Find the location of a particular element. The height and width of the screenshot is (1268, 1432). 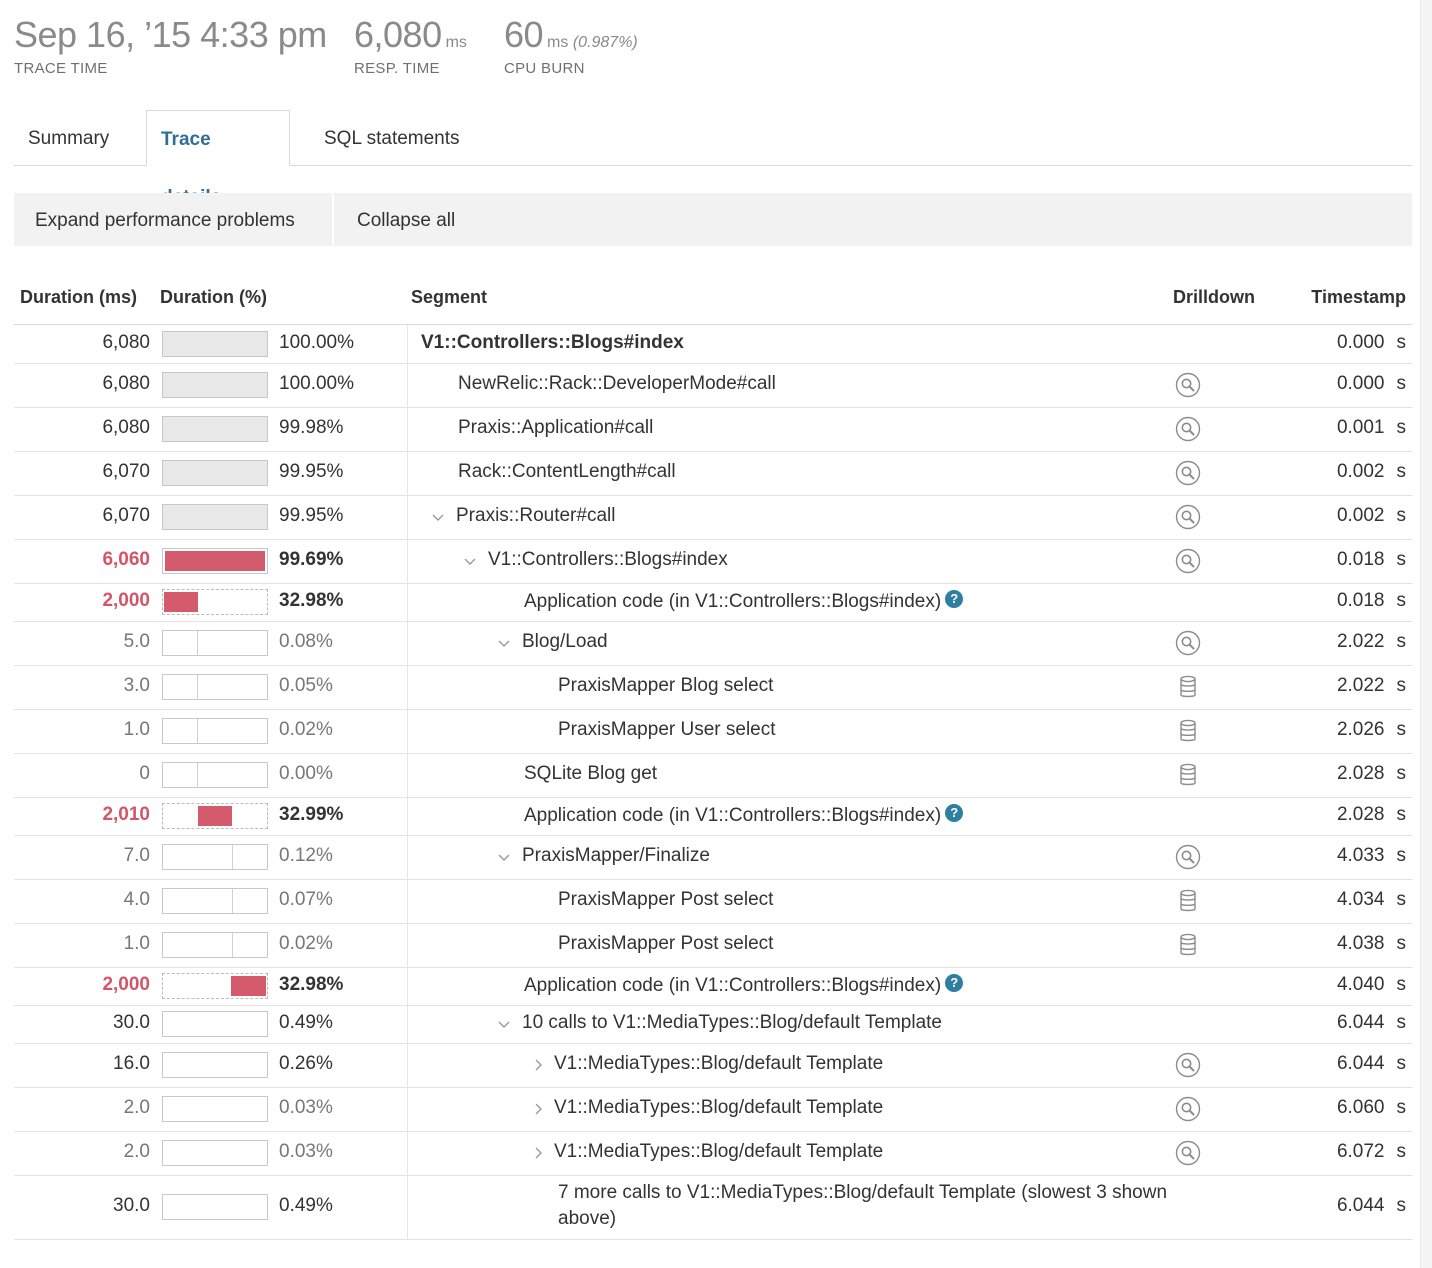

table-row: 7.0 0.12% PraxisMapper/Finalize 4.033 s is located at coordinates (713, 857).